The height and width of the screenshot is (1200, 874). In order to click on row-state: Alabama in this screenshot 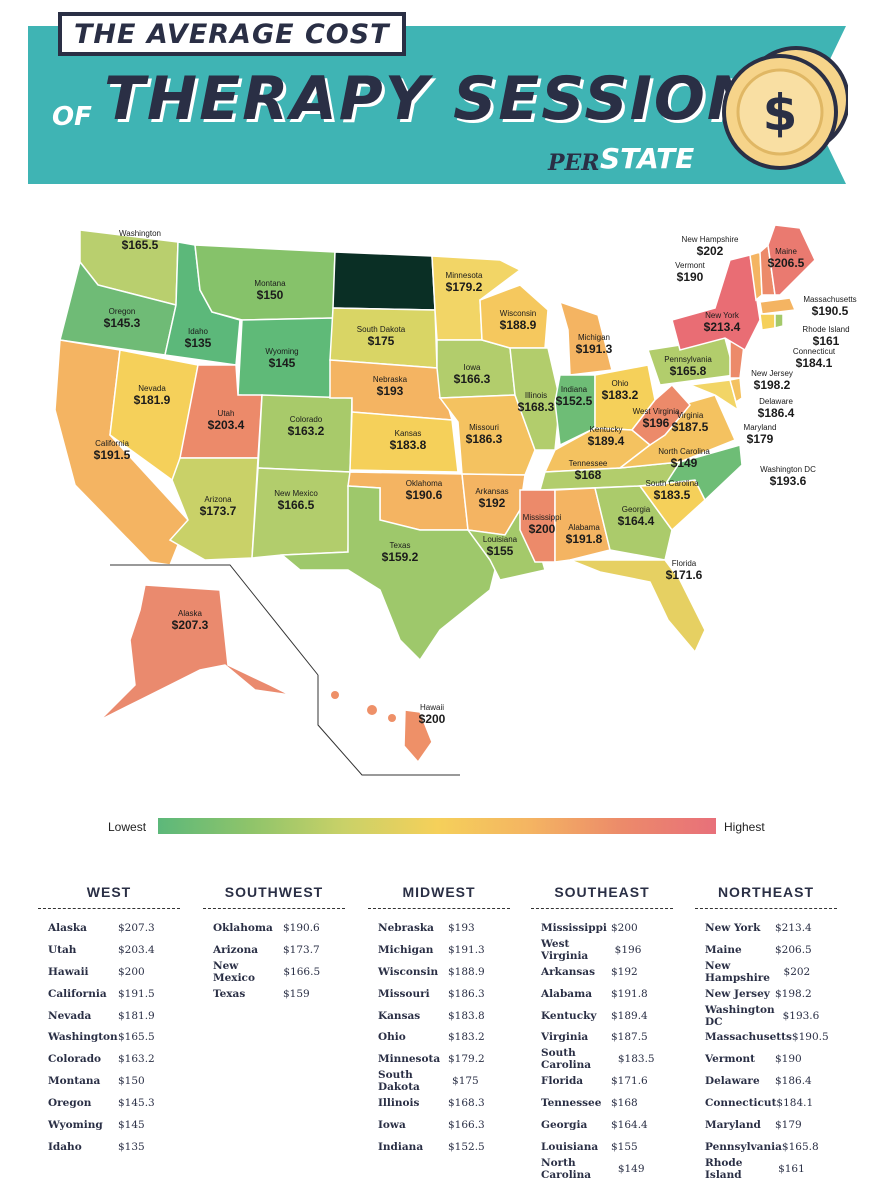, I will do `click(566, 993)`.